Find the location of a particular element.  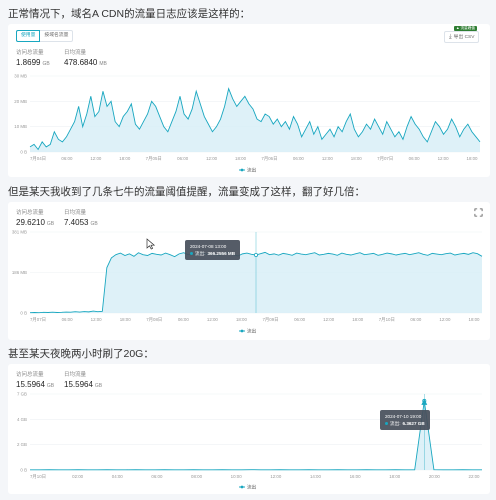

section-3-heading: 甚至某天夜晚两小时刷了20G： is located at coordinates (81, 354).